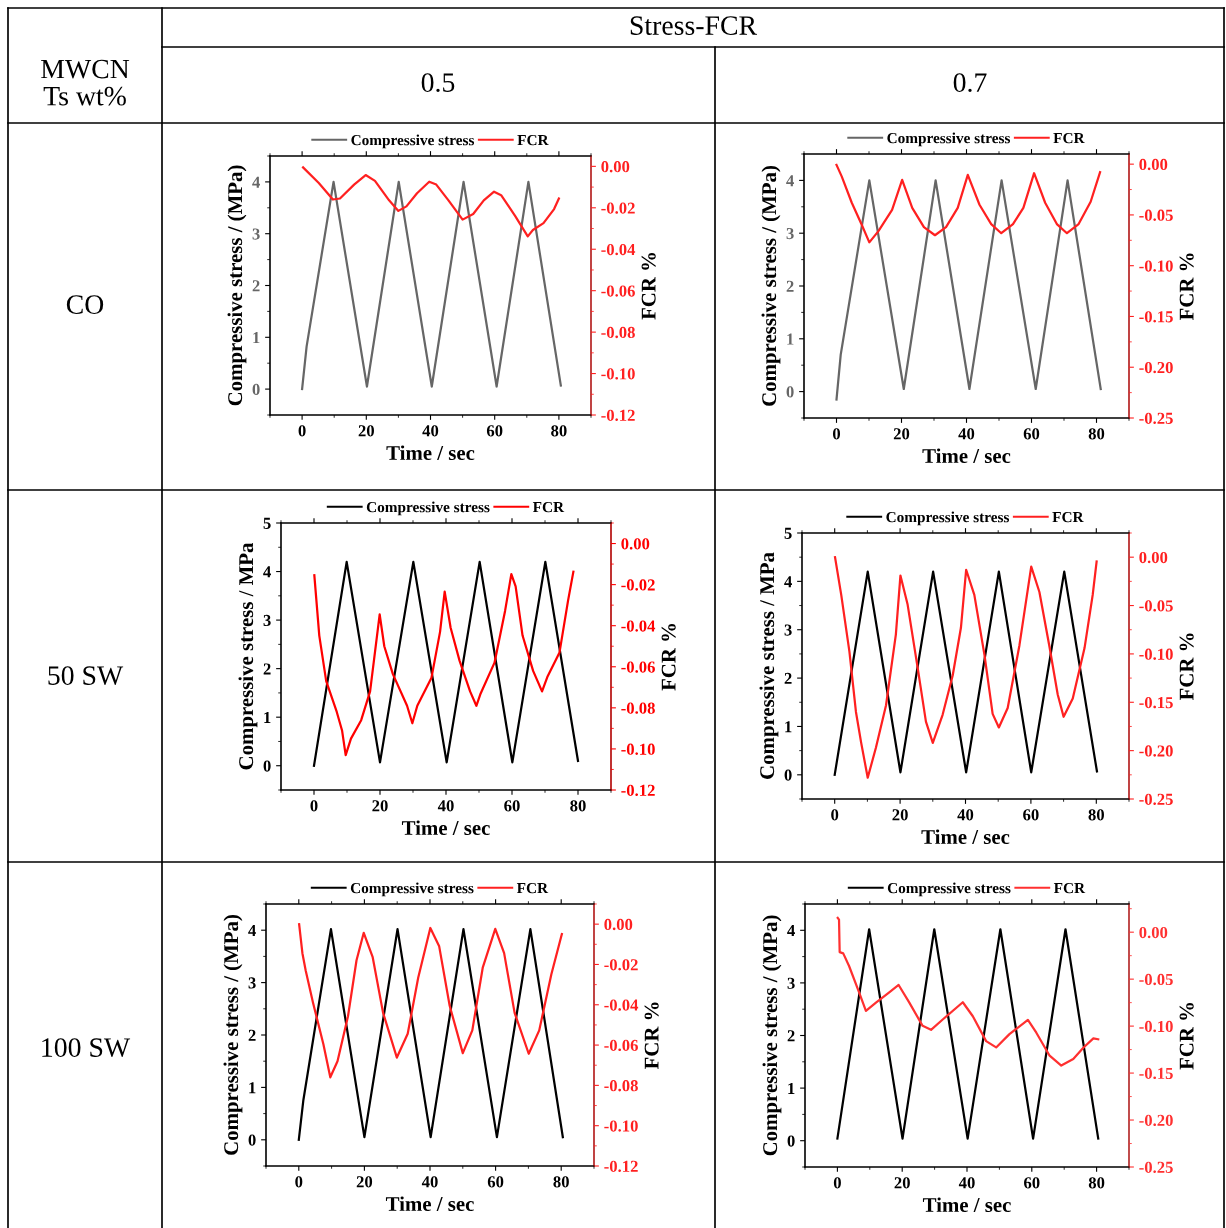 This screenshot has height=1228, width=1226. I want to click on y2-tick-label: -0.05, so click(1156, 979).